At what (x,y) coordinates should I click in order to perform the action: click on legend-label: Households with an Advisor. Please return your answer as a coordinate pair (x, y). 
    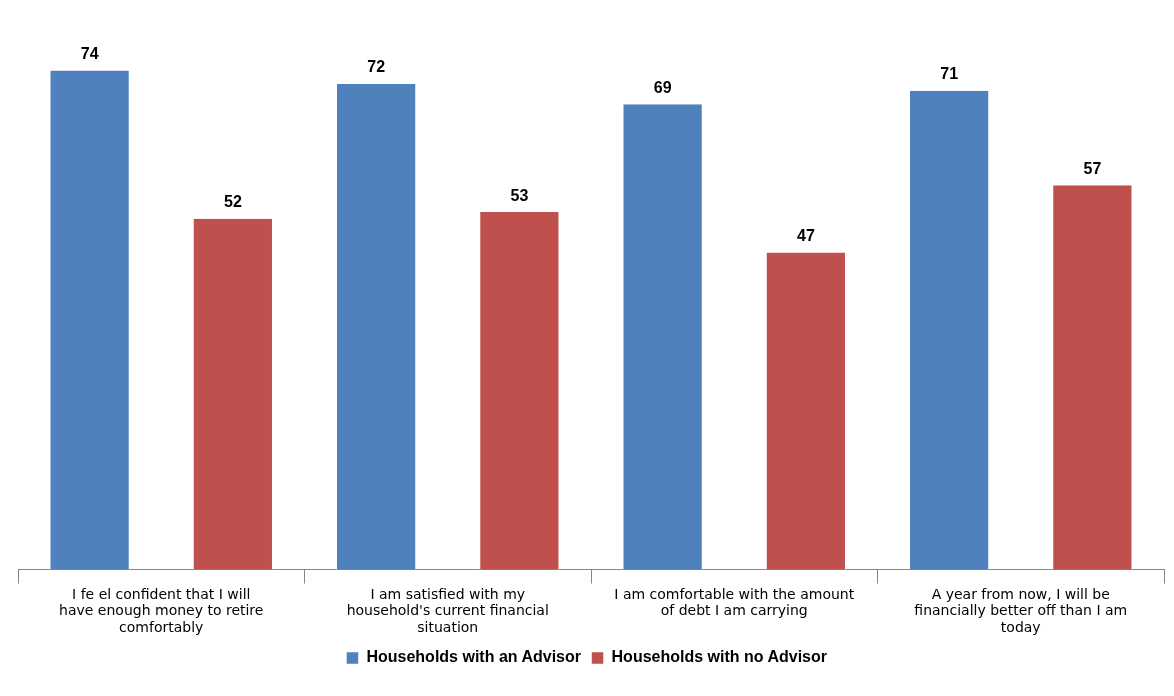
    Looking at the image, I should click on (473, 657).